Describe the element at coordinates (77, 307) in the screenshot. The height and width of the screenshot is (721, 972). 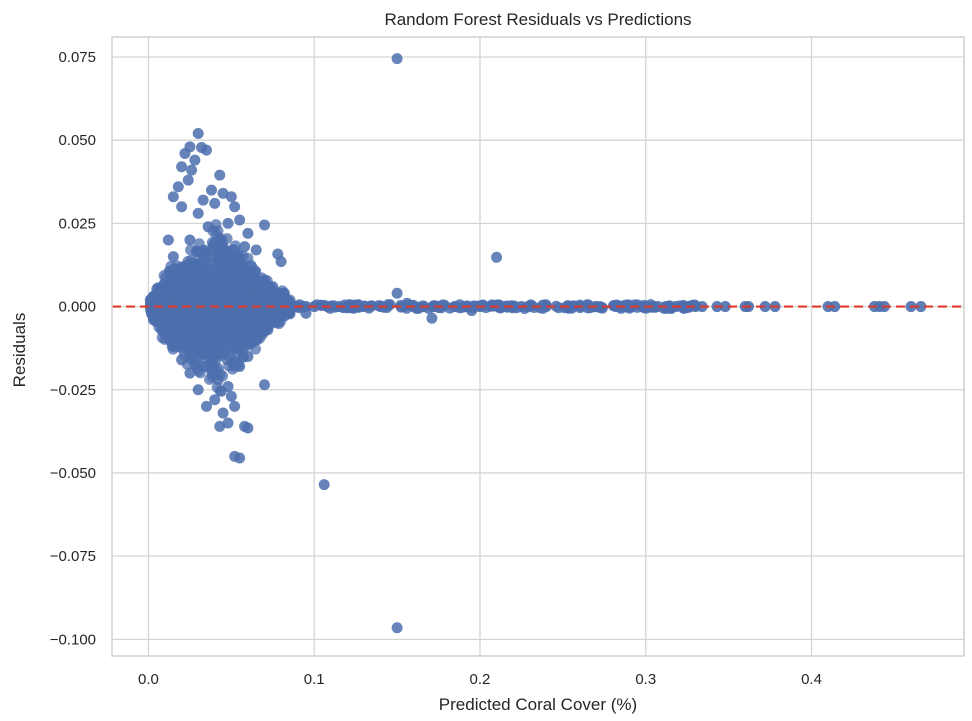
I see `y-tick-label: 0.000` at that location.